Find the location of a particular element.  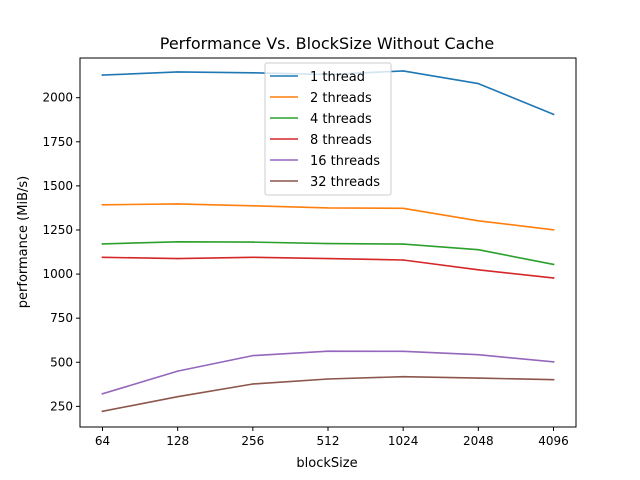

x-tick-label: 128 is located at coordinates (177, 441).